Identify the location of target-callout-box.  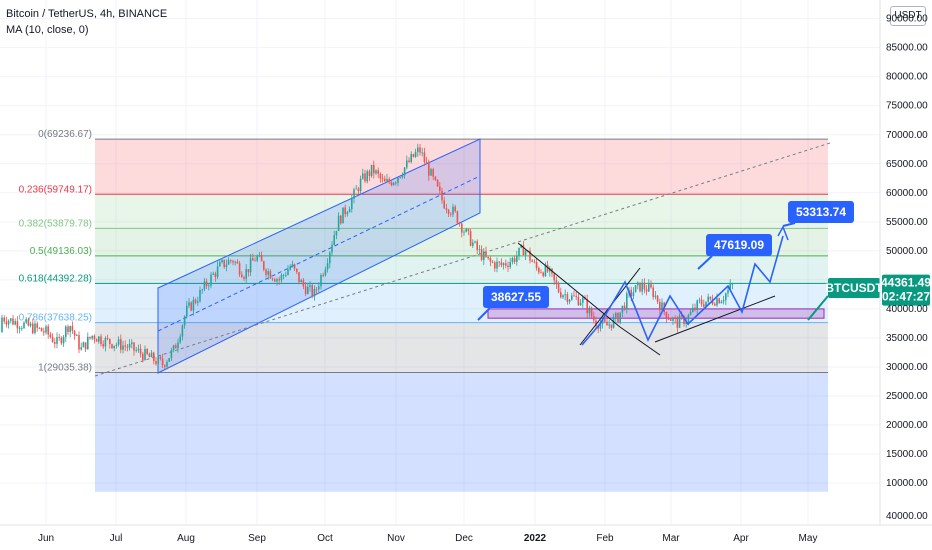
(821, 212).